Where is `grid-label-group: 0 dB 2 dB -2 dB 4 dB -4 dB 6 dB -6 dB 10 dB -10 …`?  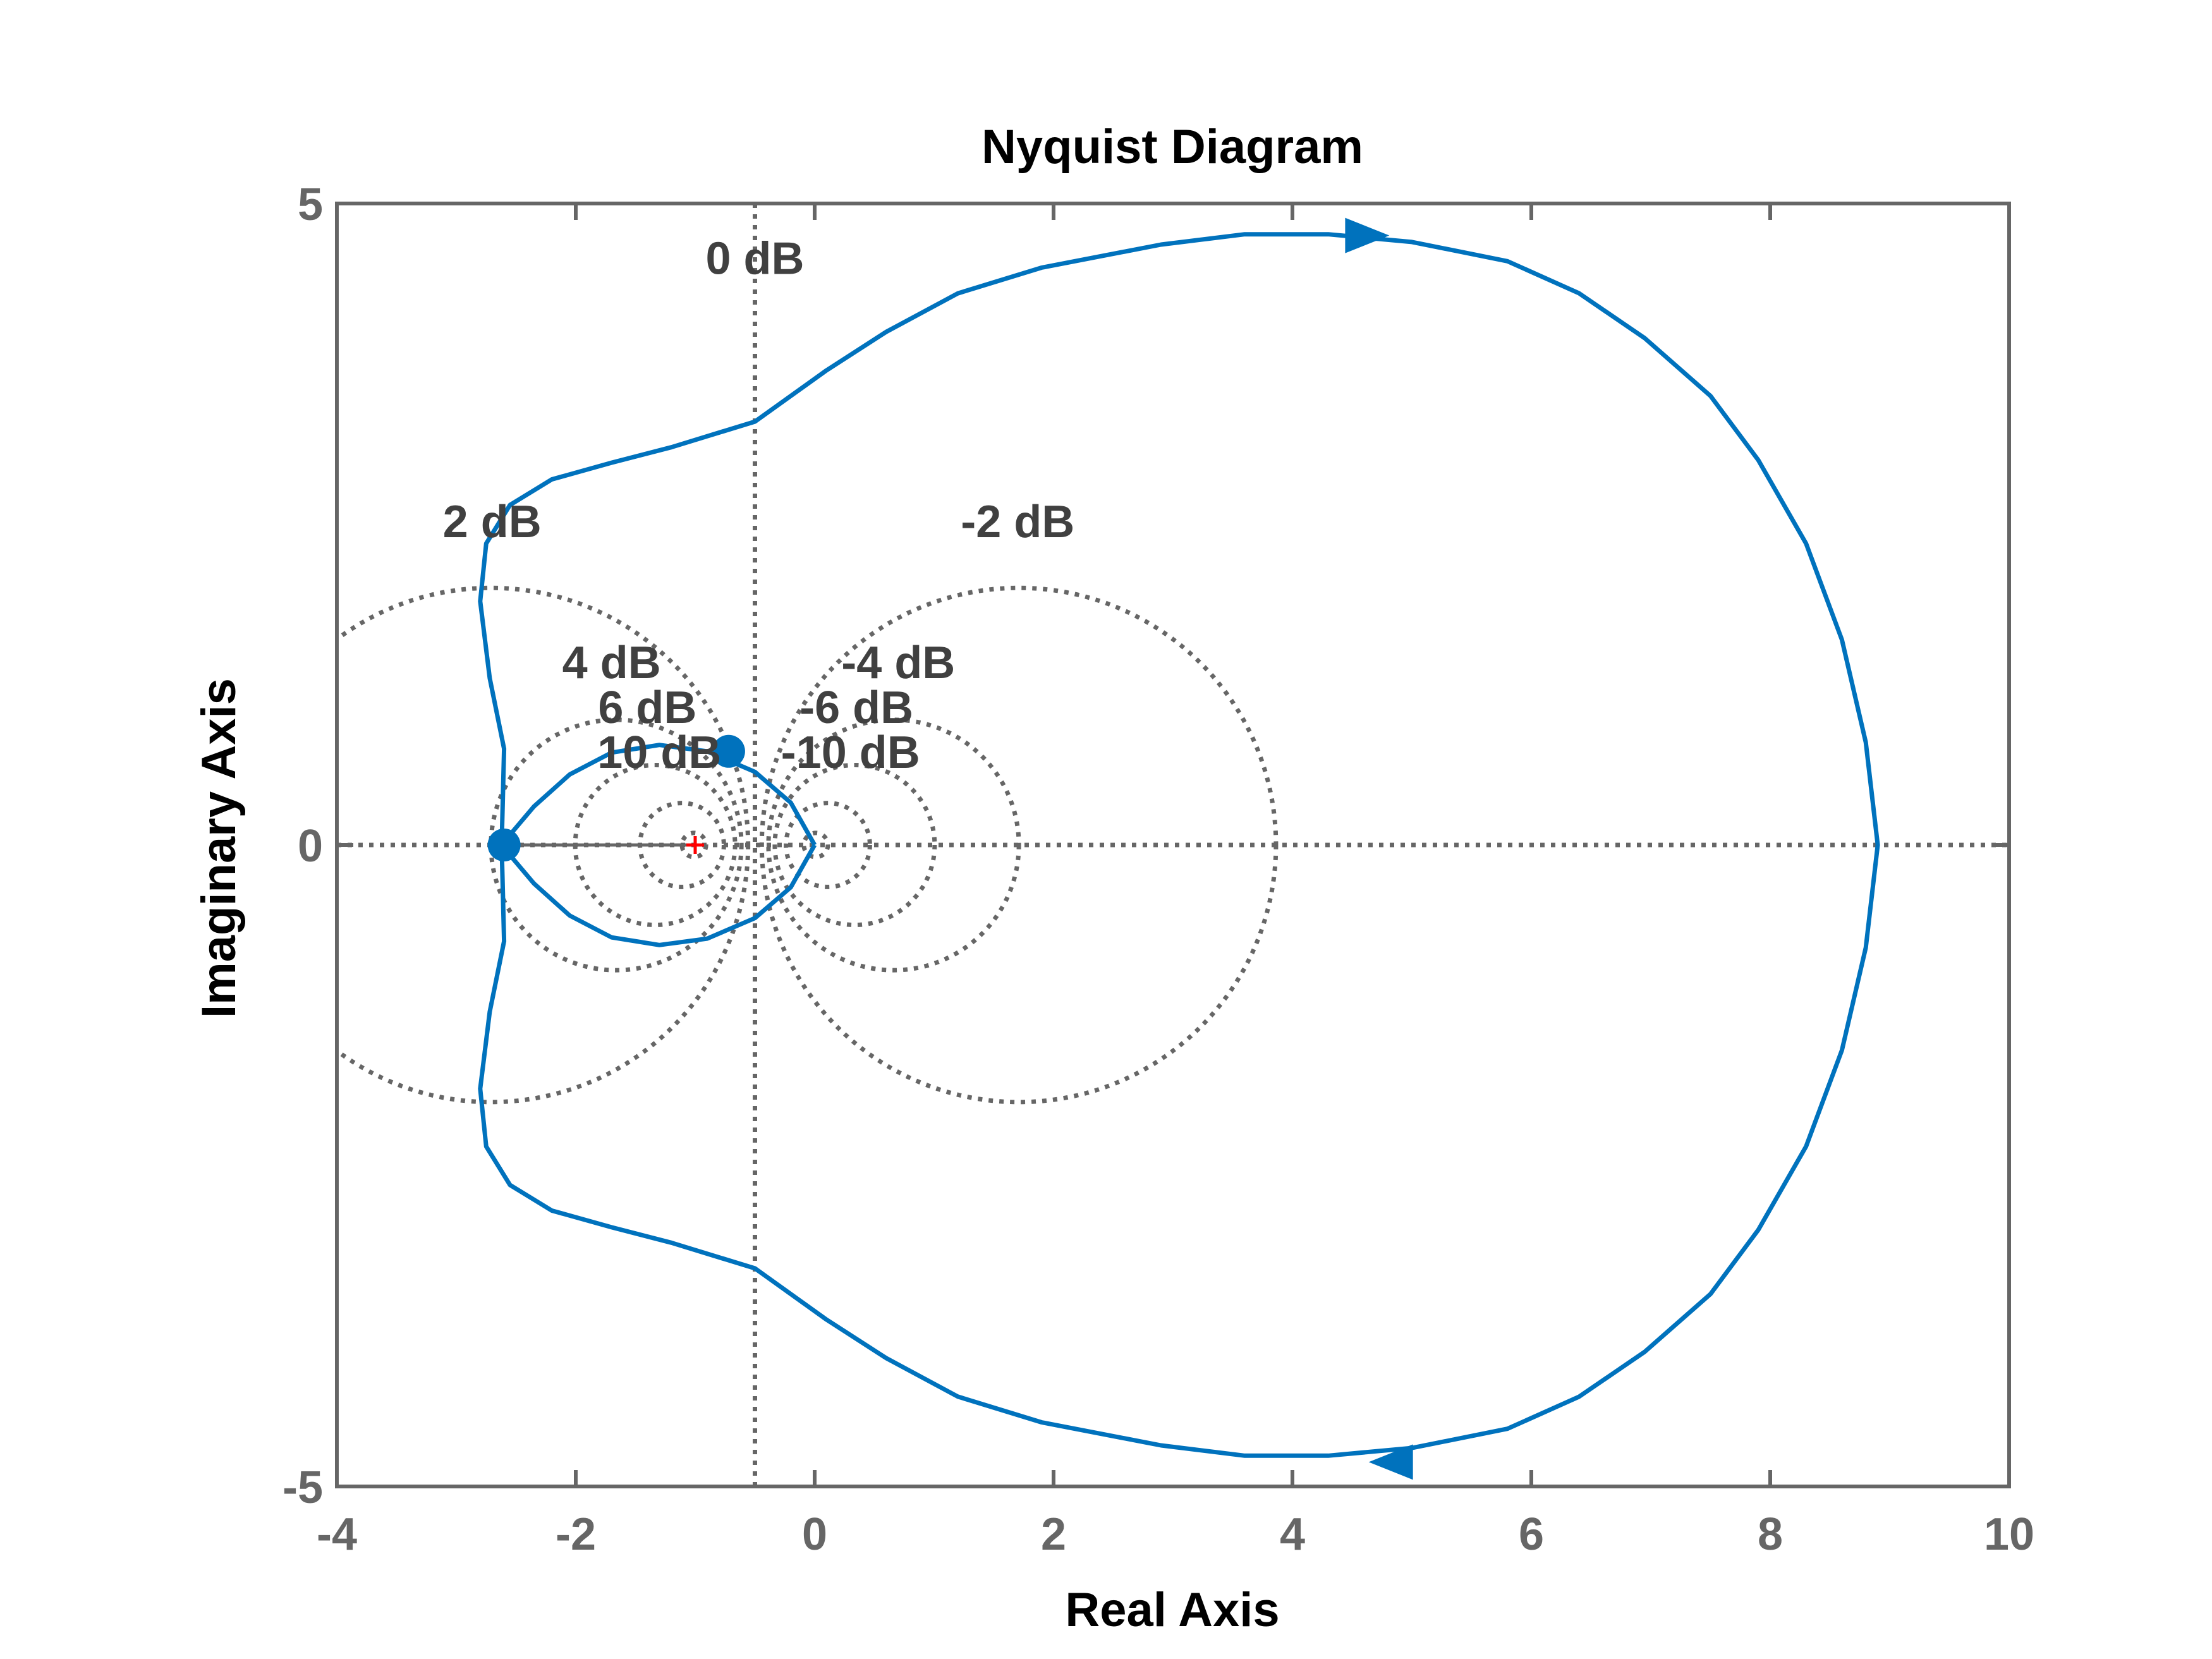
grid-label-group: 0 dB 2 dB -2 dB 4 dB -4 dB 6 dB -6 dB 10 dB -10 … is located at coordinates (759, 506).